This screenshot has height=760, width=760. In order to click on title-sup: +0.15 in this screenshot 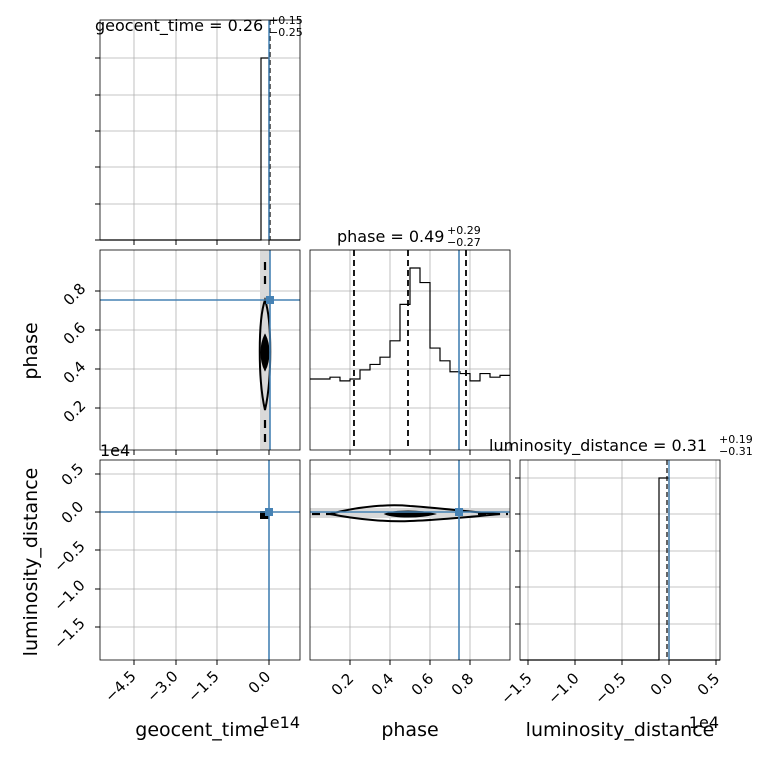, I will do `click(286, 20)`.